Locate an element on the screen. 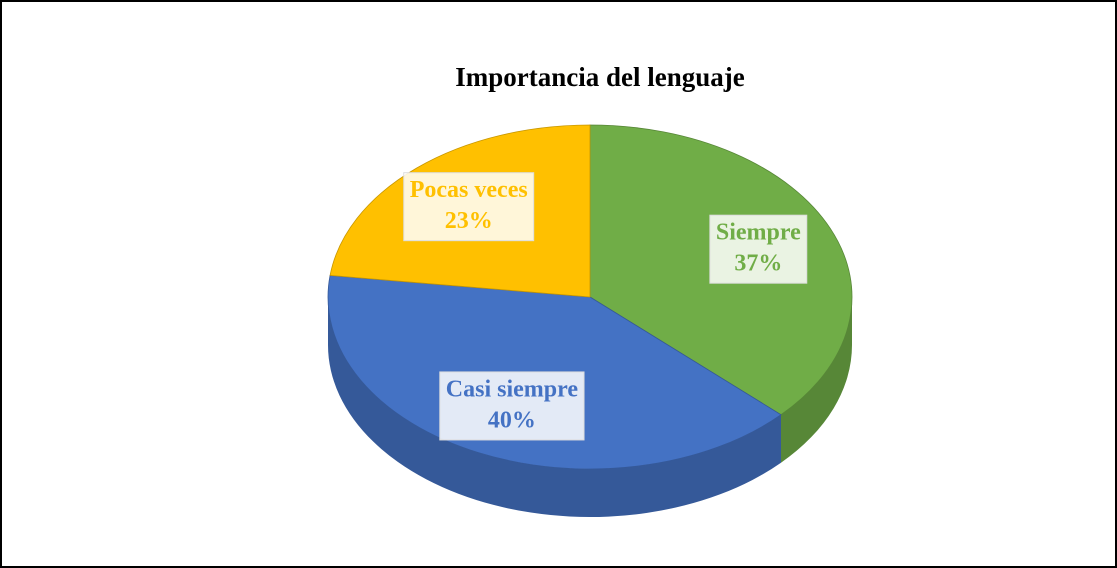 The height and width of the screenshot is (568, 1117). pie-side is located at coordinates (816, 380).